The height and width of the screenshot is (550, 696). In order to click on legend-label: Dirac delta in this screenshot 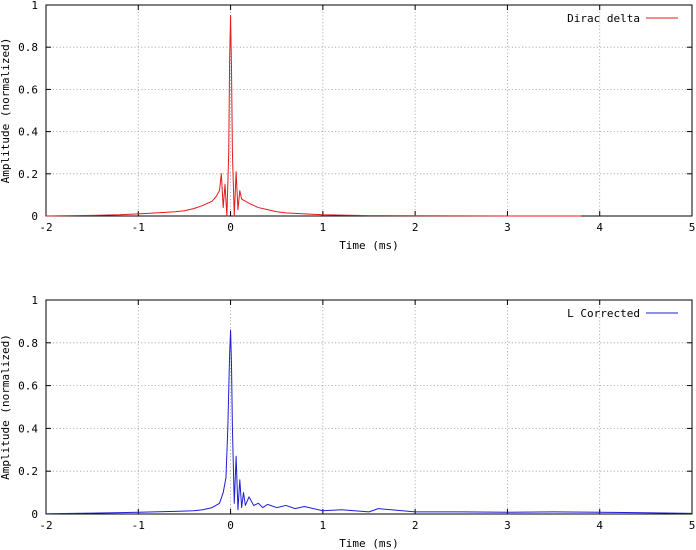, I will do `click(603, 18)`.